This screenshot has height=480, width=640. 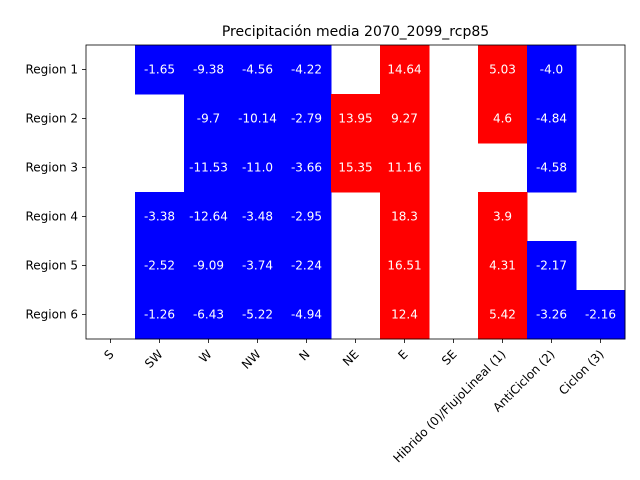 I want to click on y-tick-label: Region 6, so click(x=51, y=315).